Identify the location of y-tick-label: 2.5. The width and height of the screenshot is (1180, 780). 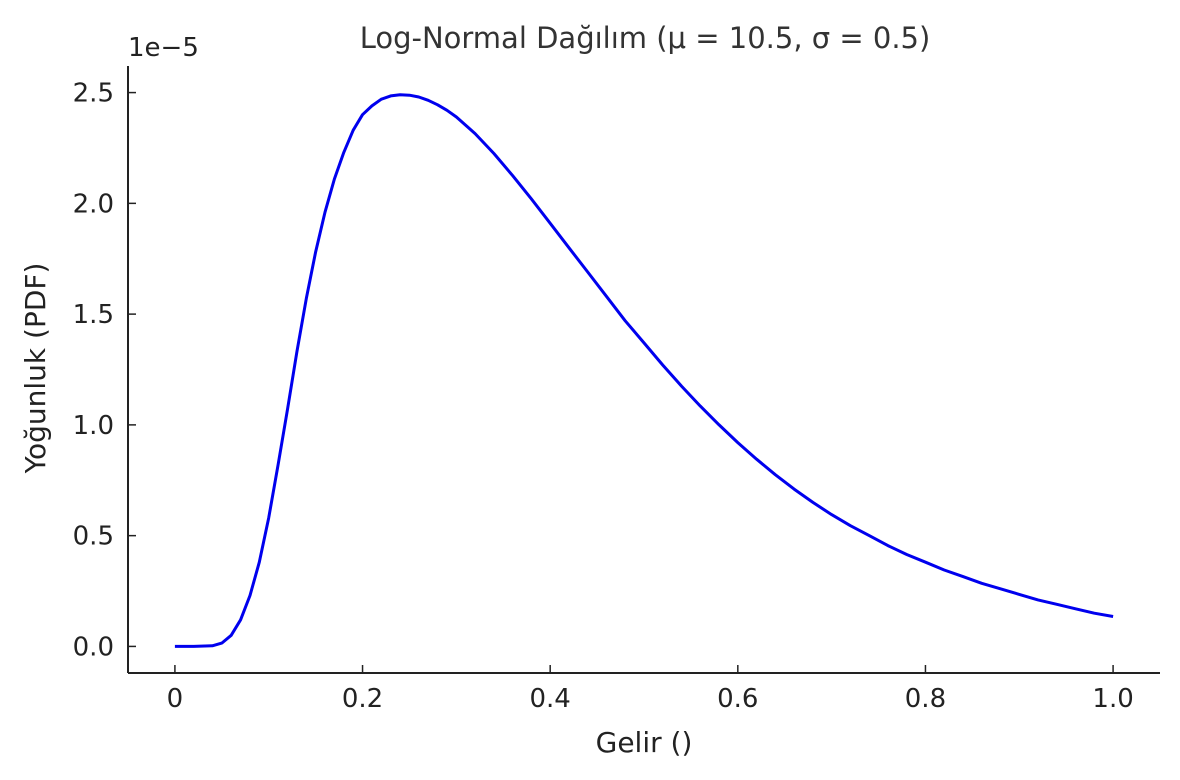
(93, 94).